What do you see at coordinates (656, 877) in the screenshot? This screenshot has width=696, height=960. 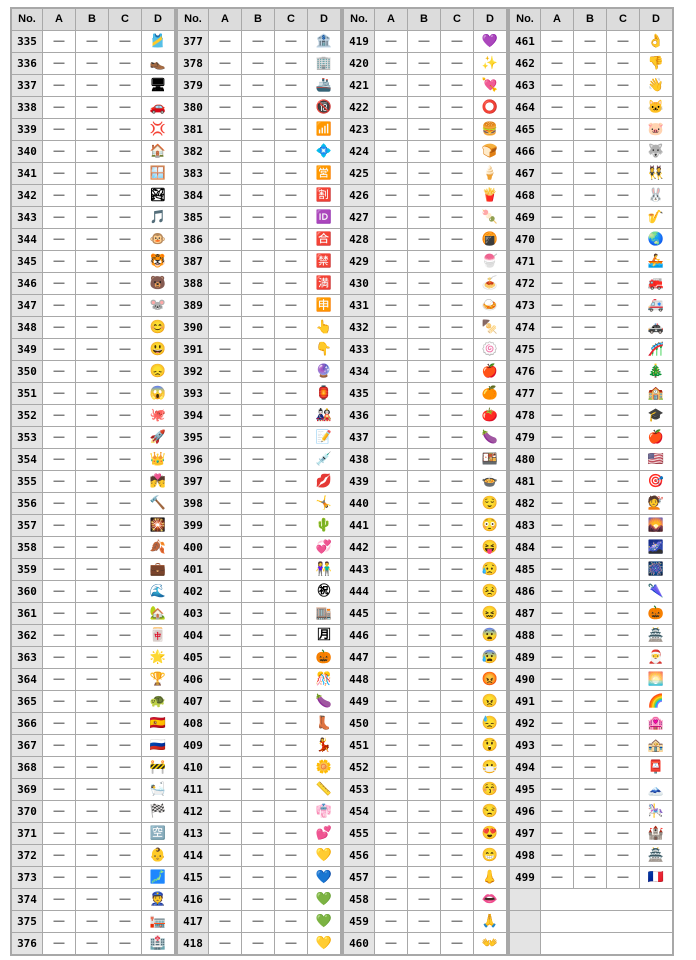 I see `emoji-icon: 🇫🇷` at bounding box center [656, 877].